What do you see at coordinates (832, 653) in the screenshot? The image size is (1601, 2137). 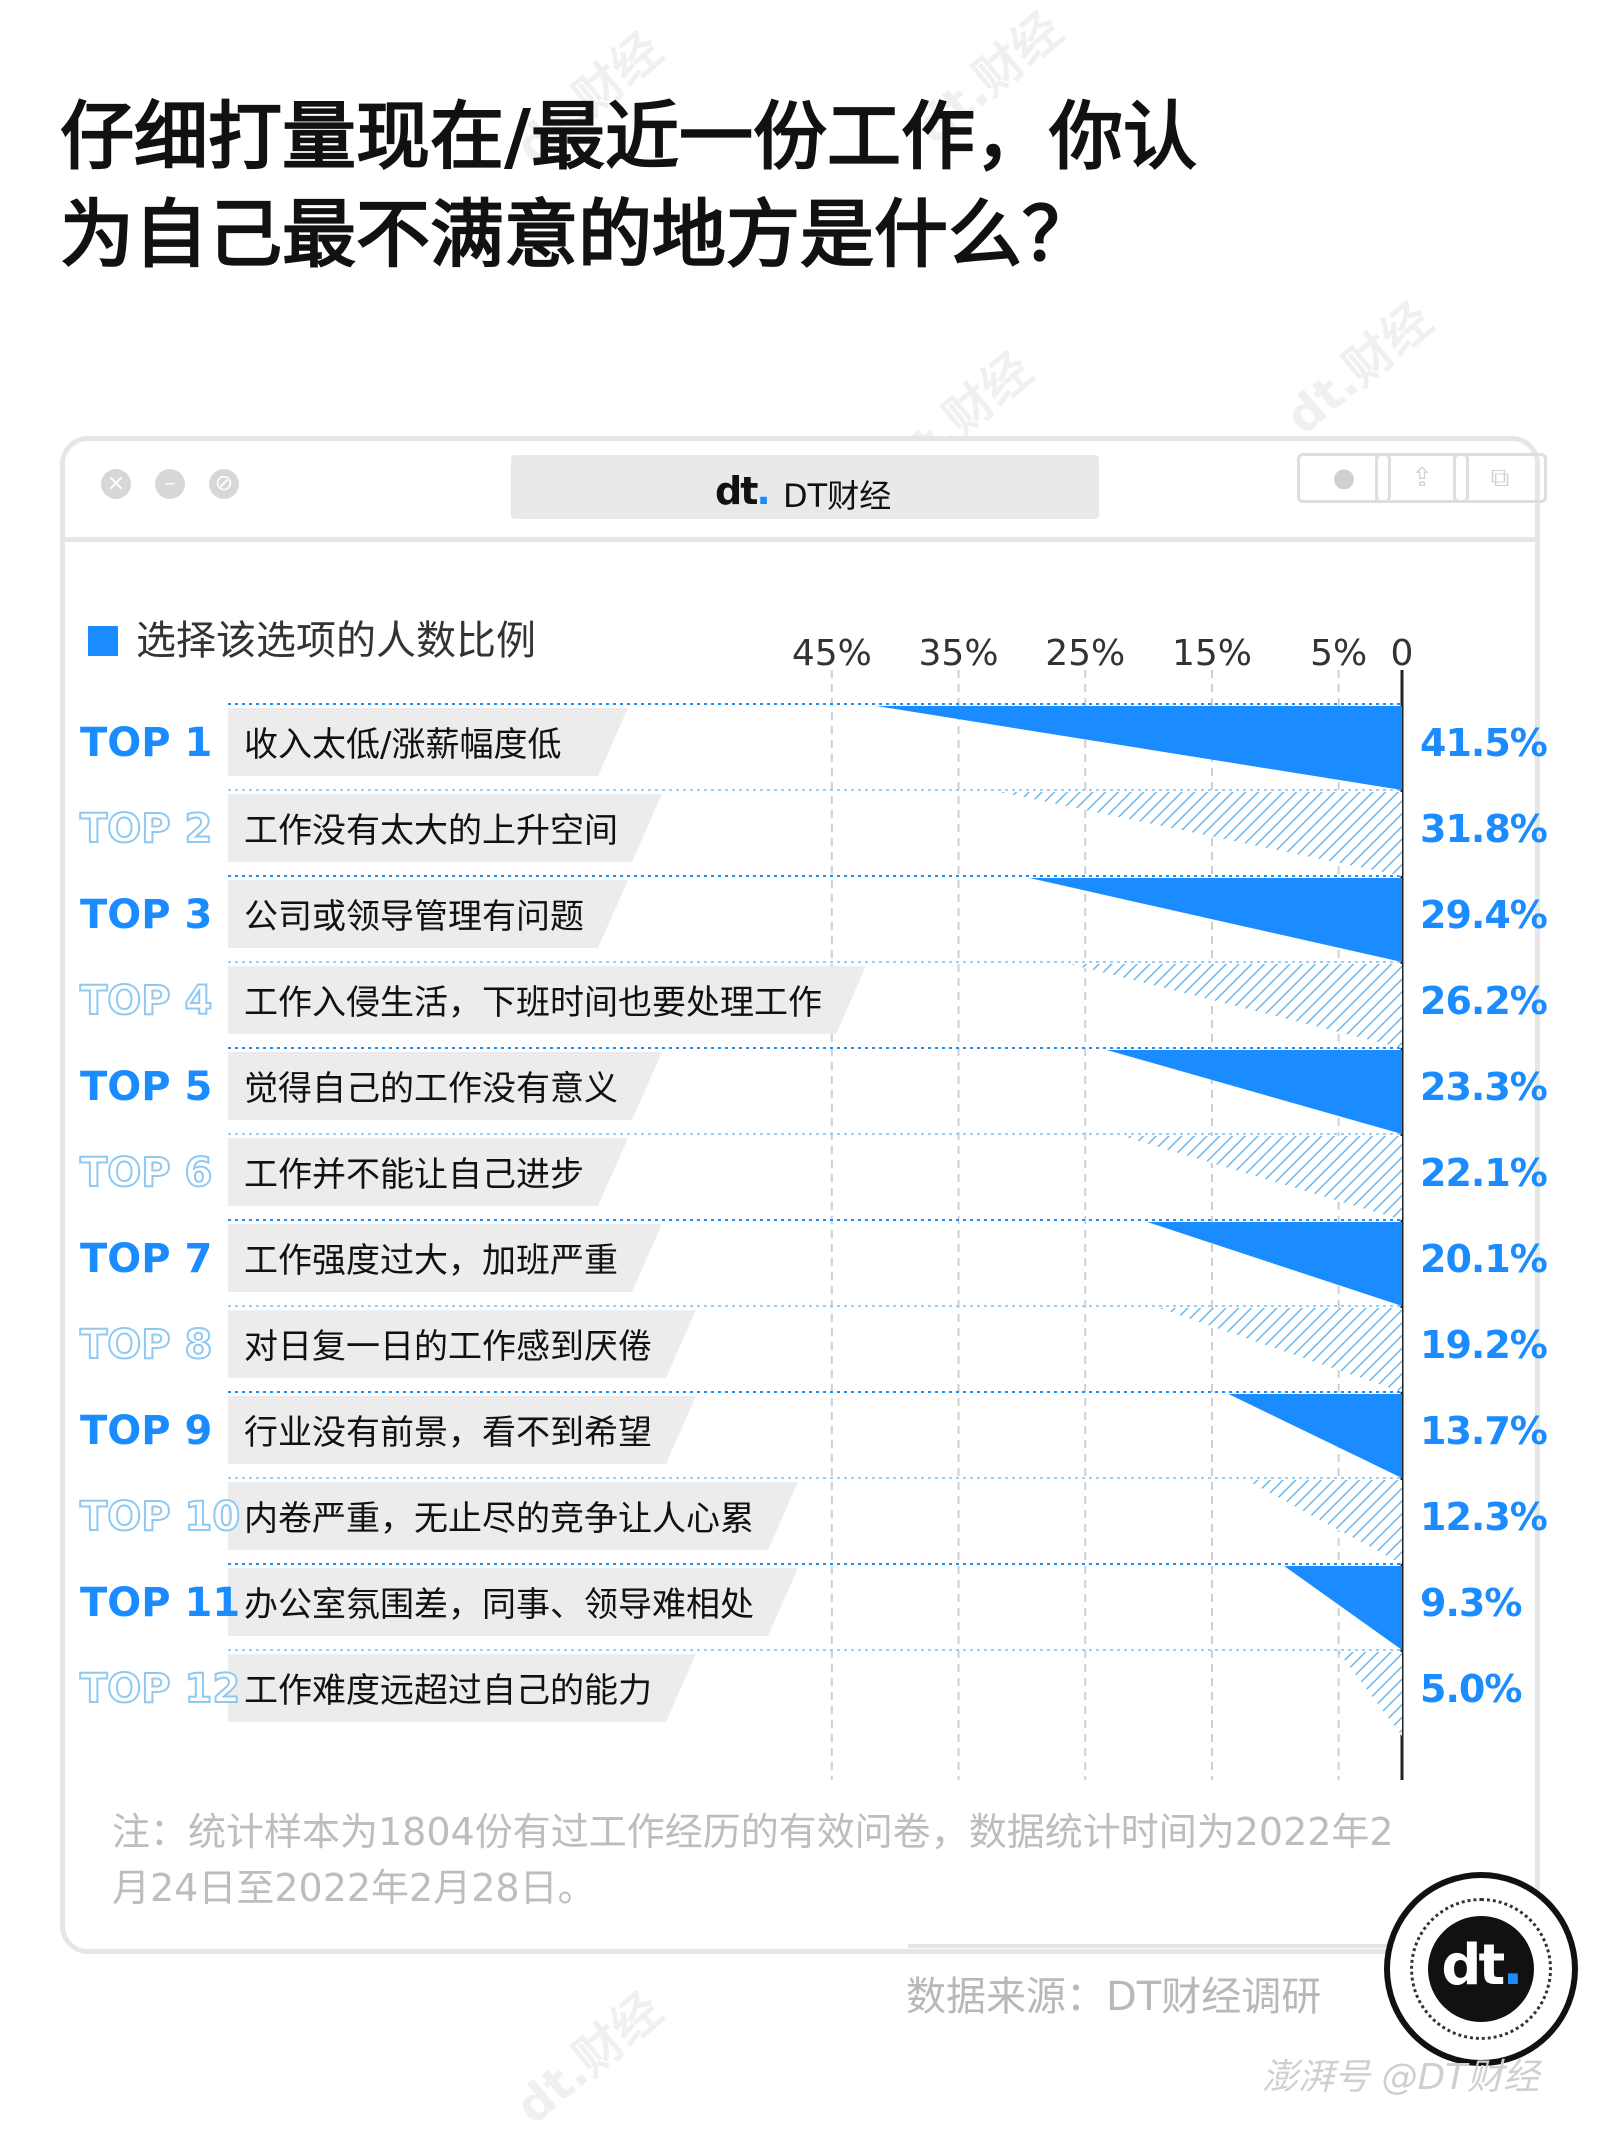 I see `tick-label: 45%` at bounding box center [832, 653].